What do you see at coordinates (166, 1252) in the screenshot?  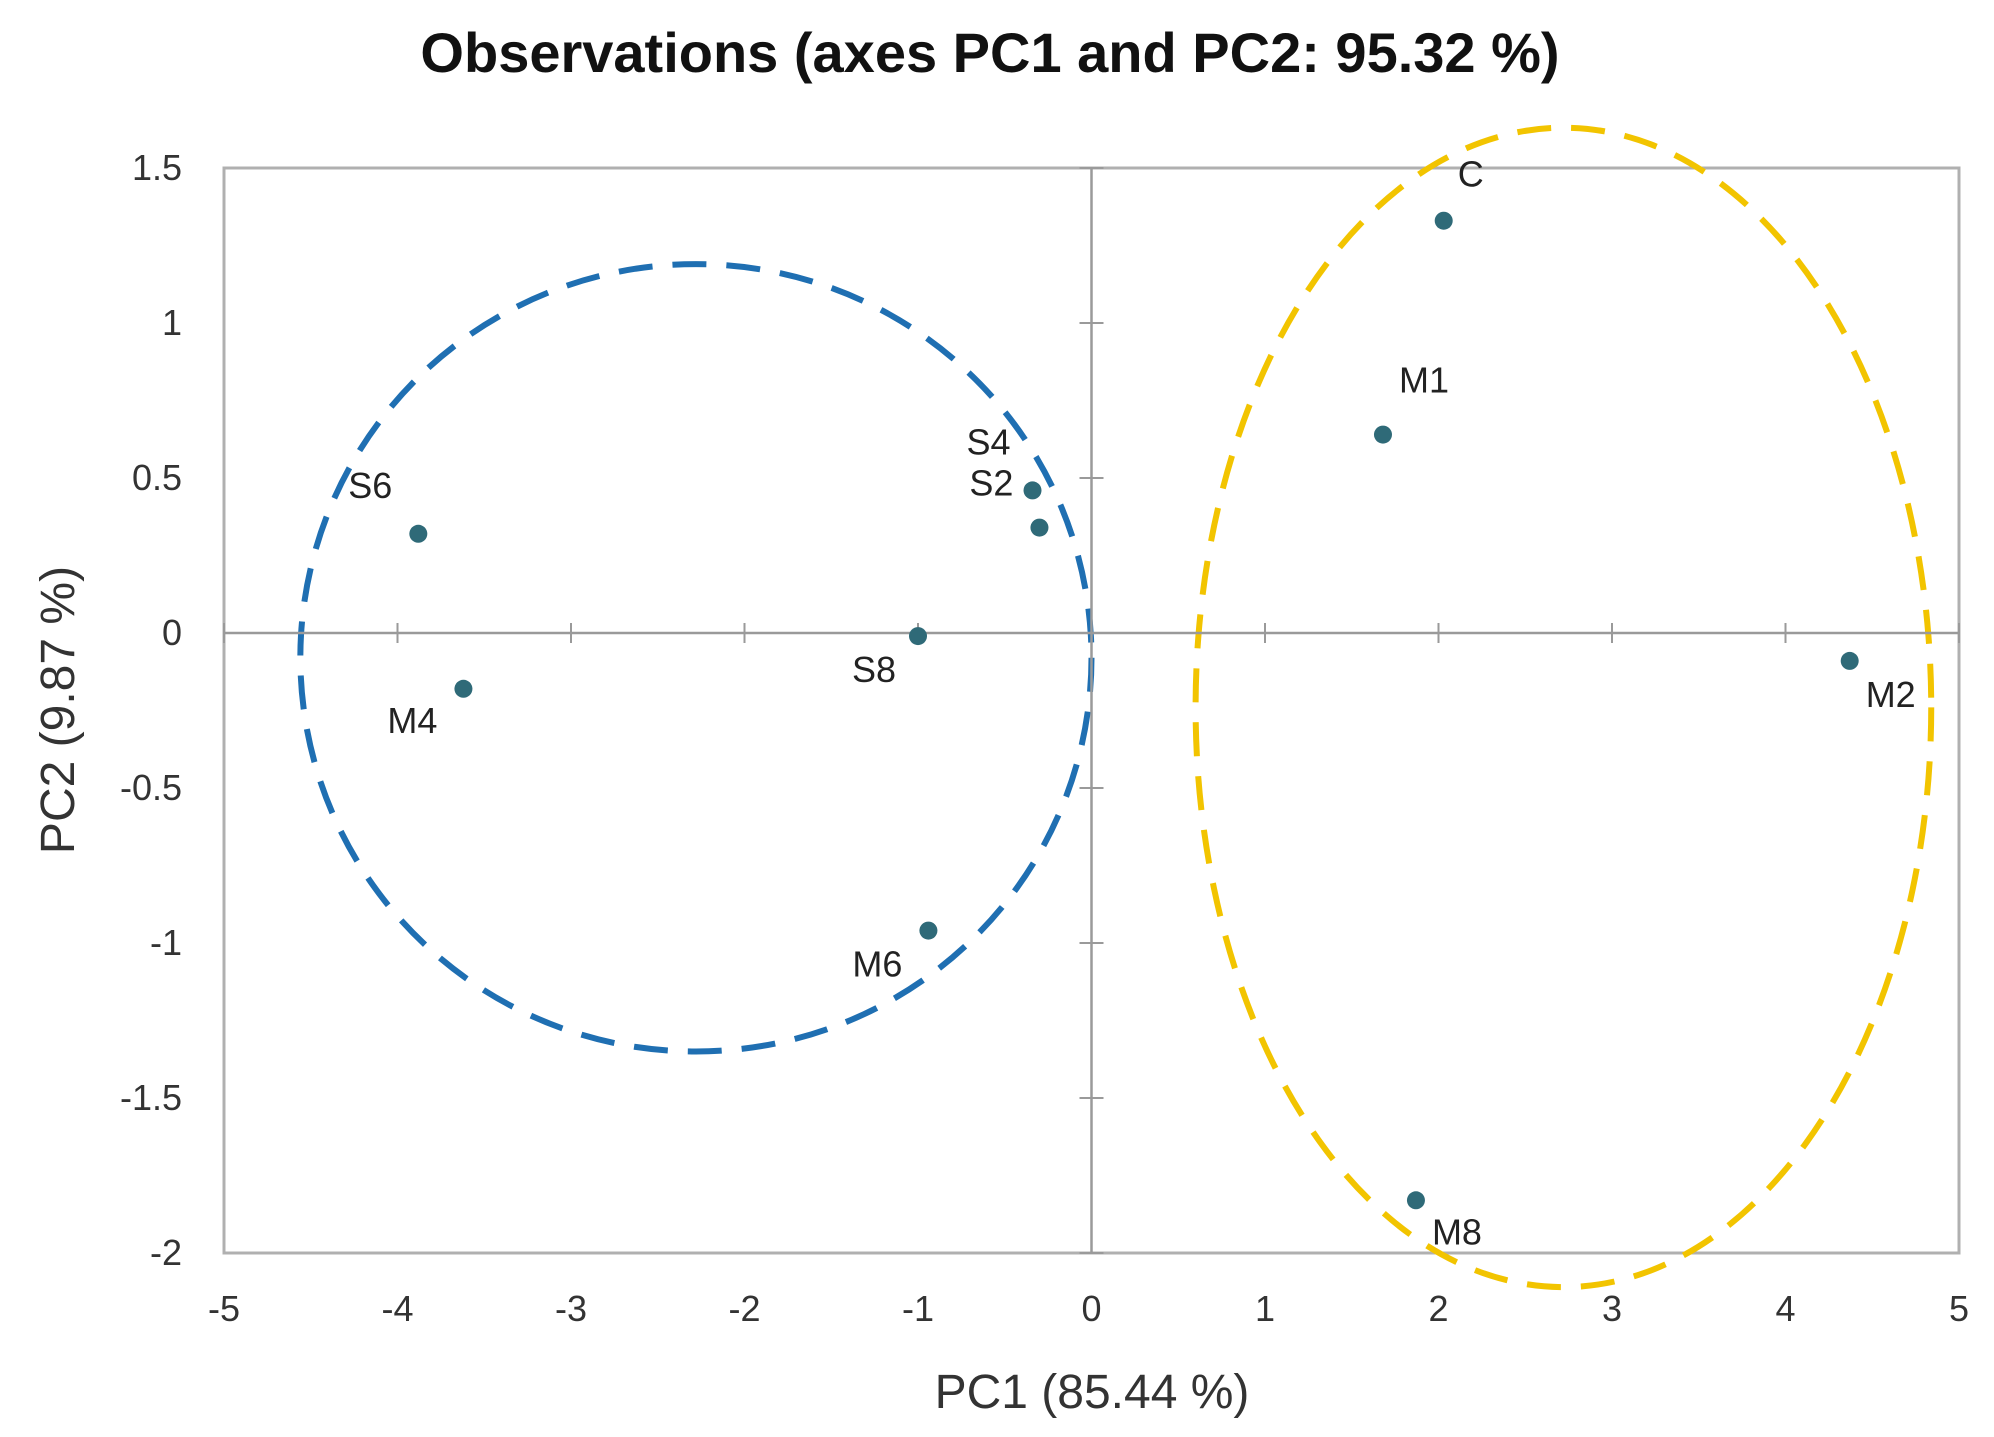 I see `y-tick-label: -2` at bounding box center [166, 1252].